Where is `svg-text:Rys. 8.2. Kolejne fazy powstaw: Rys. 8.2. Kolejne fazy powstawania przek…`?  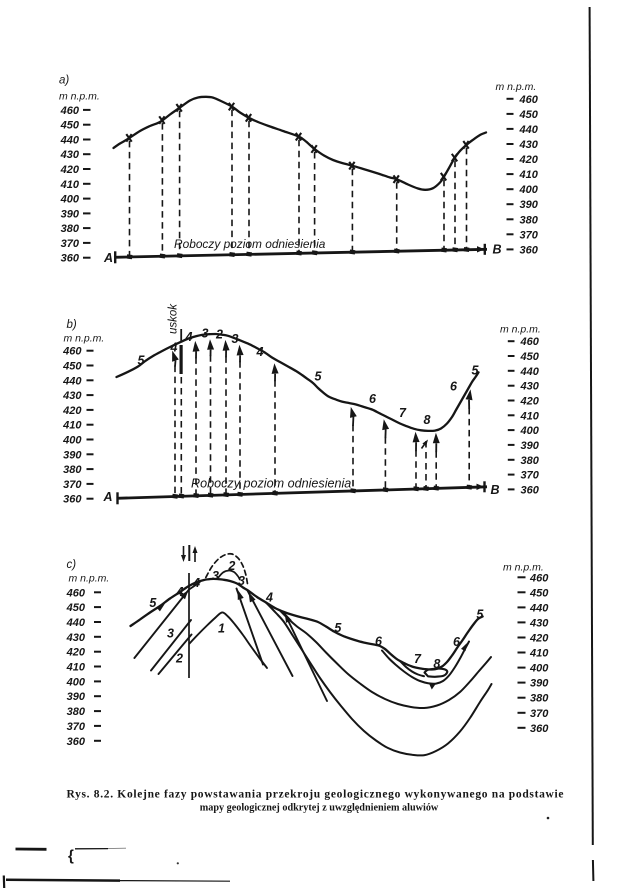
svg-text:Rys. 8.2. Kolejne fazy powstaw: Rys. 8.2. Kolejne fazy powstawania przek… is located at coordinates (315, 795).